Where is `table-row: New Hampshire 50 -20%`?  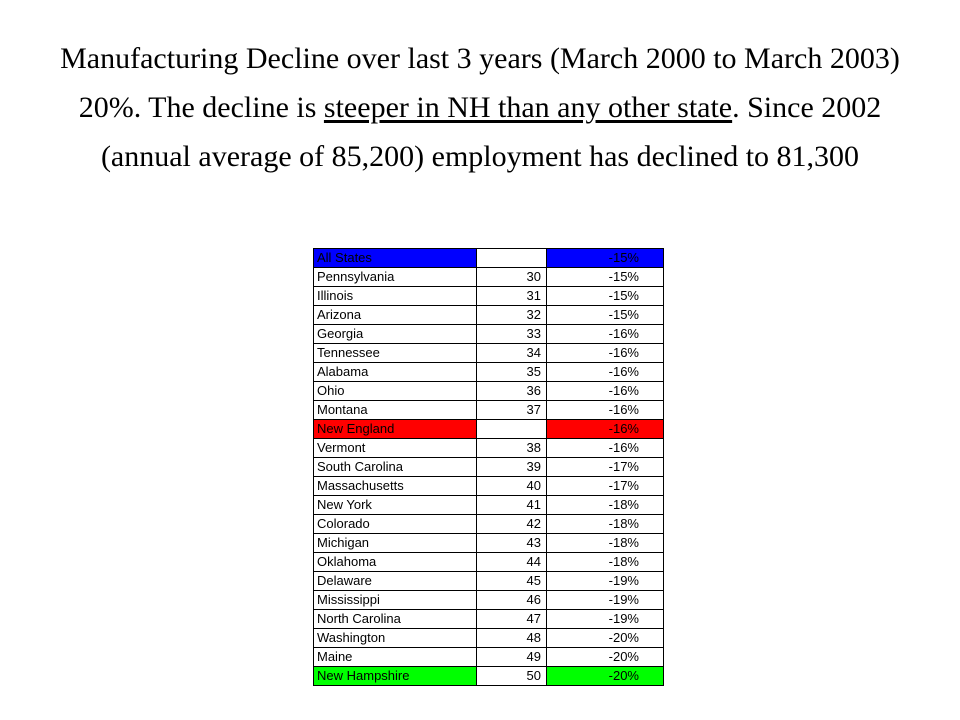 table-row: New Hampshire 50 -20% is located at coordinates (488, 676).